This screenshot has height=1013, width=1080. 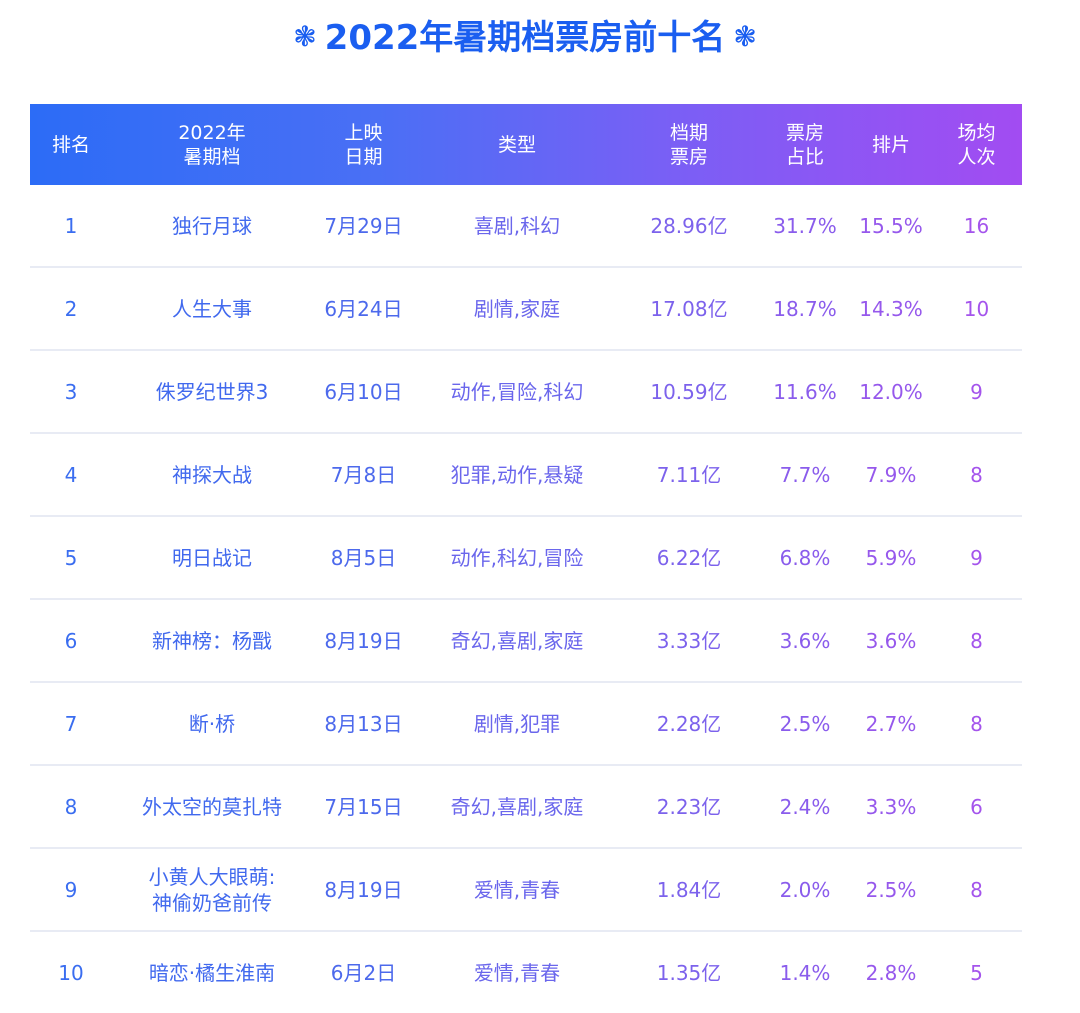 I want to click on cell-rank: 3, so click(x=71, y=391).